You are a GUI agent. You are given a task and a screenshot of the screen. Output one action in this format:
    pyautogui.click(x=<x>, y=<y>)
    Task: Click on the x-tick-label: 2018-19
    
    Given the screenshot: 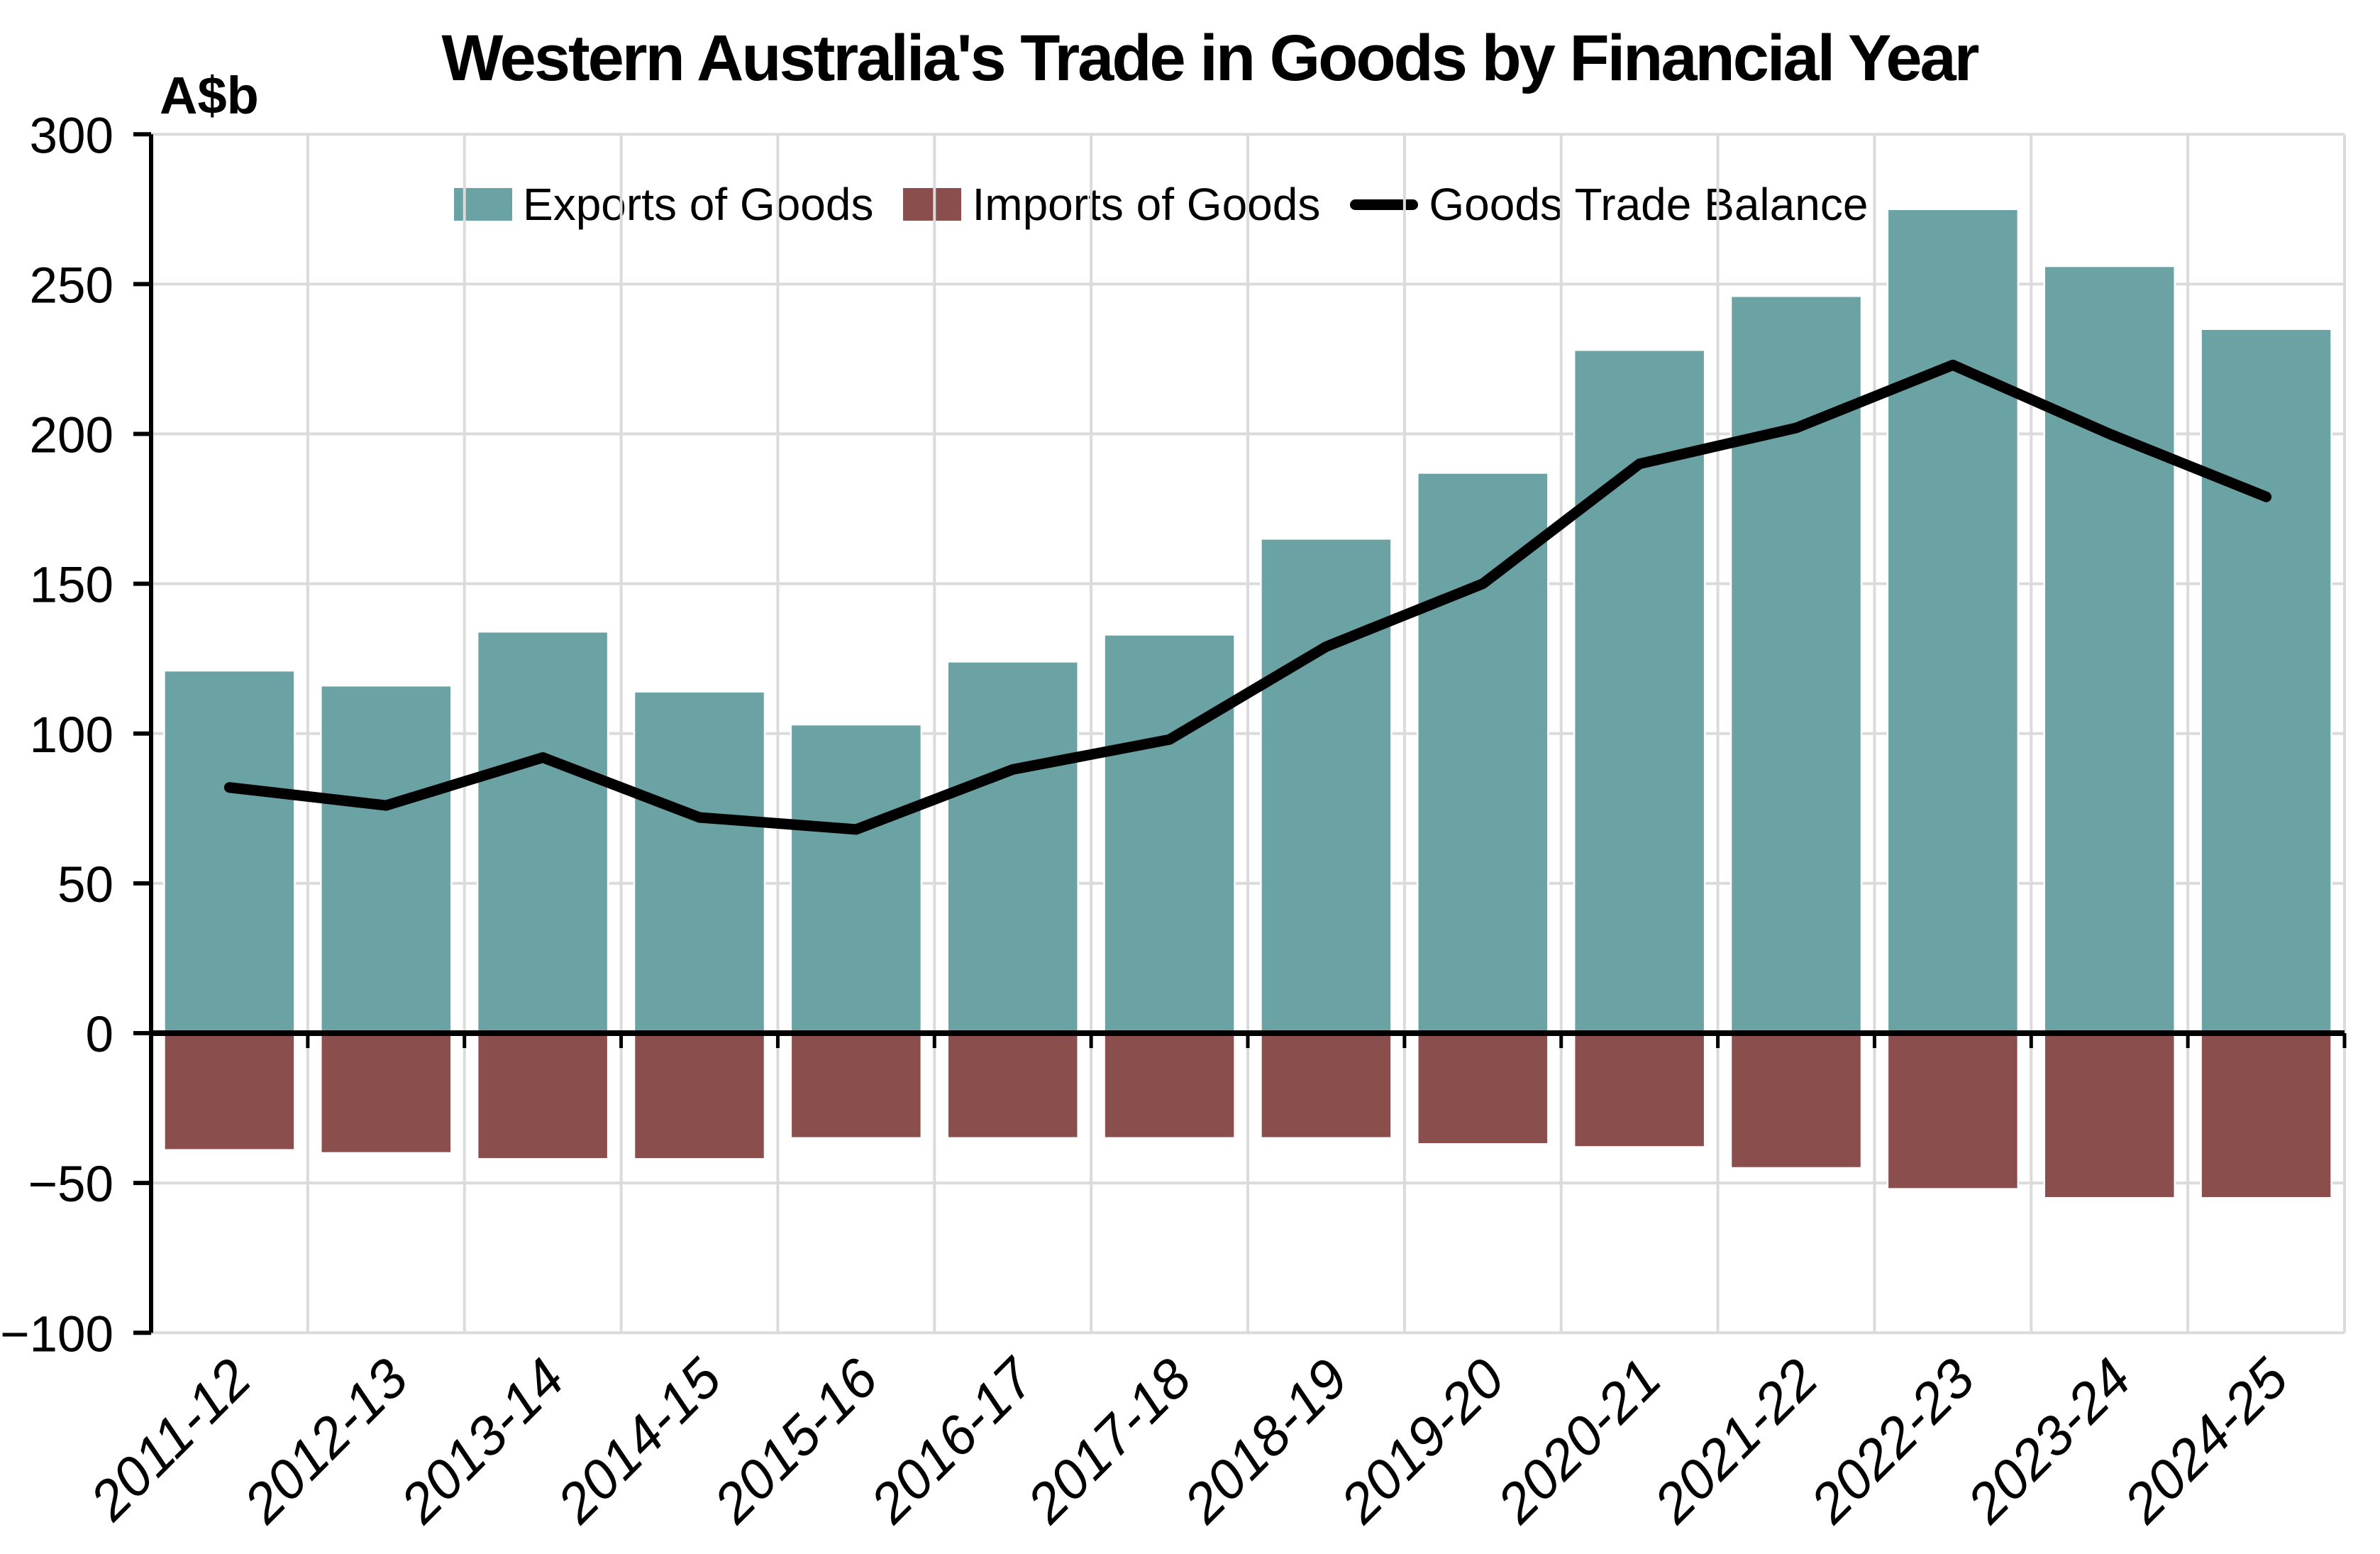 What is the action you would take?
    pyautogui.click(x=1265, y=1441)
    